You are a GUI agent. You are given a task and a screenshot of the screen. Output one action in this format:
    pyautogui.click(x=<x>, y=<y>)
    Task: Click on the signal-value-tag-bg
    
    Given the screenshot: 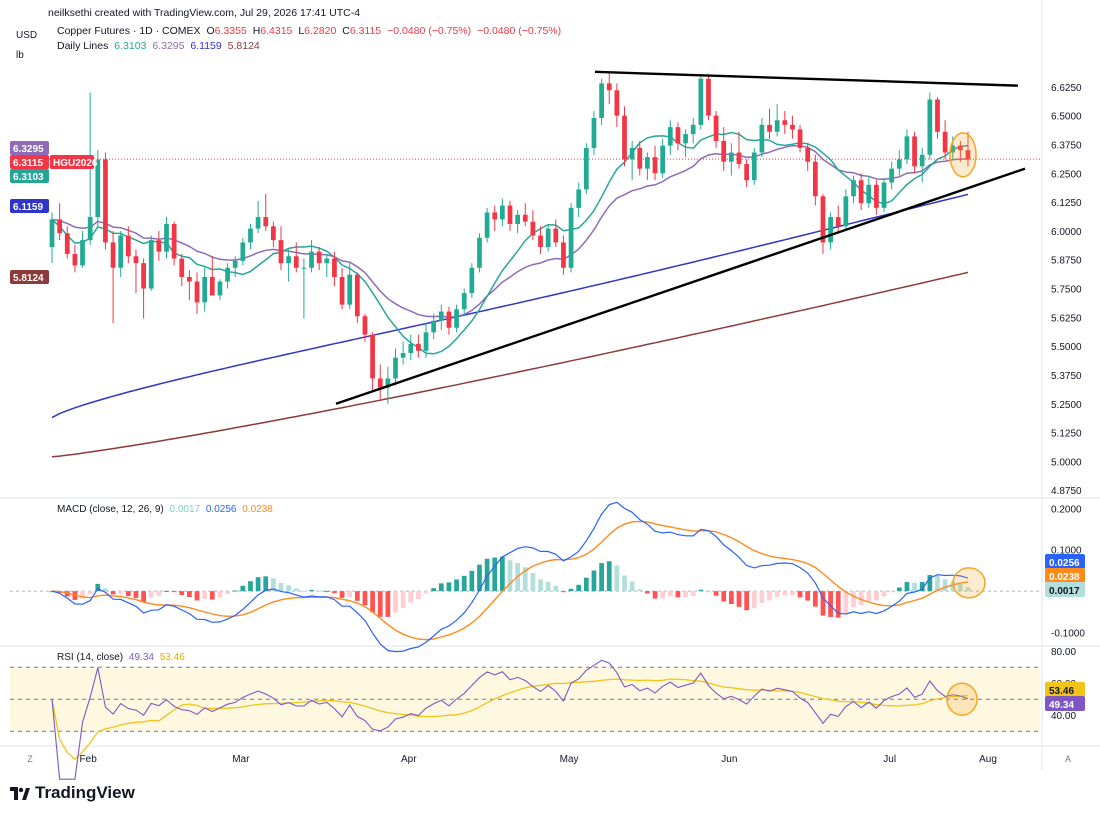 What is the action you would take?
    pyautogui.click(x=1065, y=575)
    